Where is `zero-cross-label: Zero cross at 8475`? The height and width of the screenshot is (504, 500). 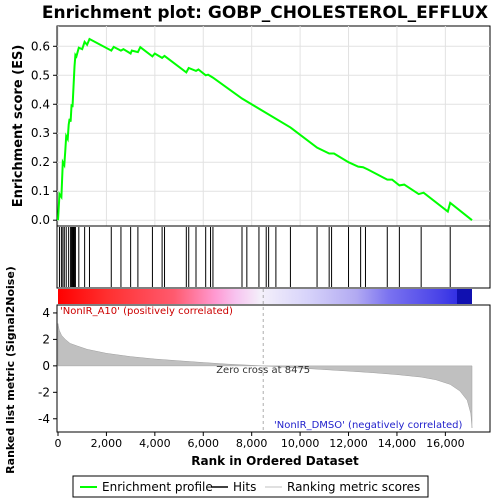
zero-cross-label: Zero cross at 8475 is located at coordinates (263, 370).